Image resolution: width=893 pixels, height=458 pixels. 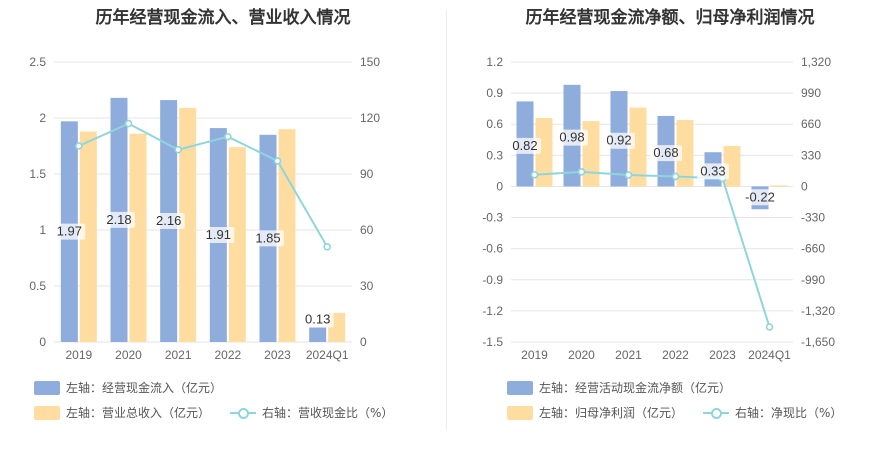 I want to click on y-right-tick-label: 90, so click(x=367, y=174).